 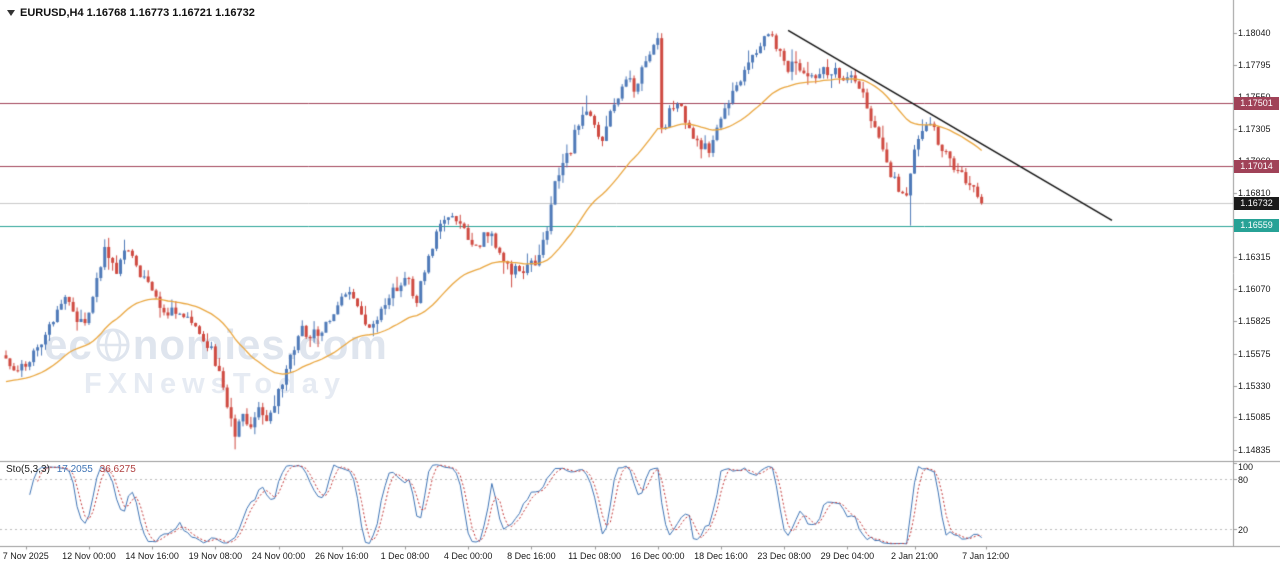 I want to click on y-axis-price-label: 1.16810, so click(x=1254, y=193).